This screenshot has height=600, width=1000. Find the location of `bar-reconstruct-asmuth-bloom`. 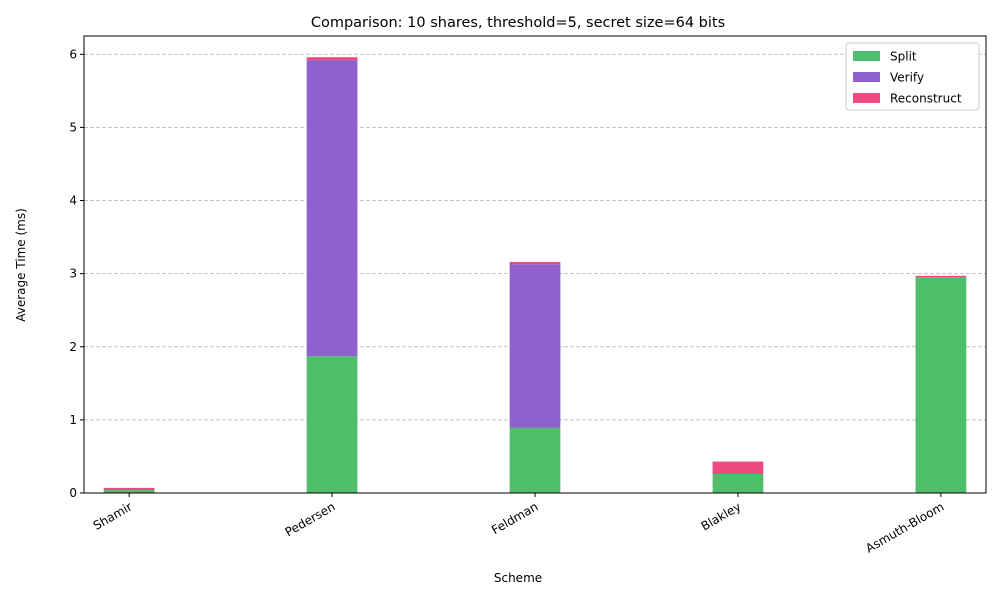

bar-reconstruct-asmuth-bloom is located at coordinates (941, 276).